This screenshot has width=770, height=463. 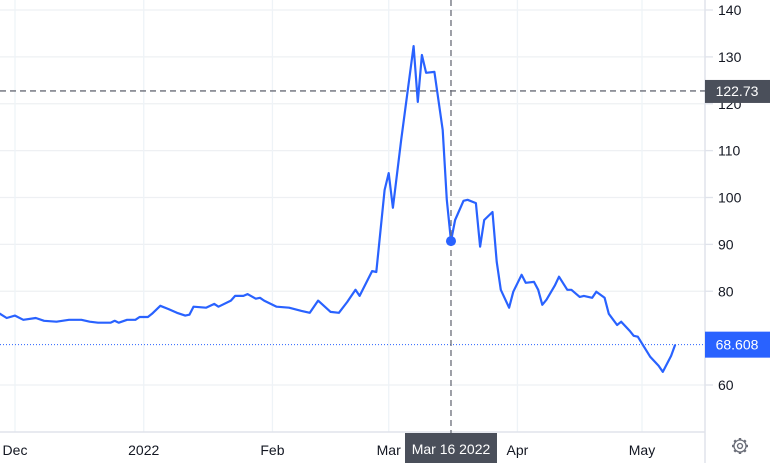 I want to click on x-tick-label: Apr, so click(x=518, y=450).